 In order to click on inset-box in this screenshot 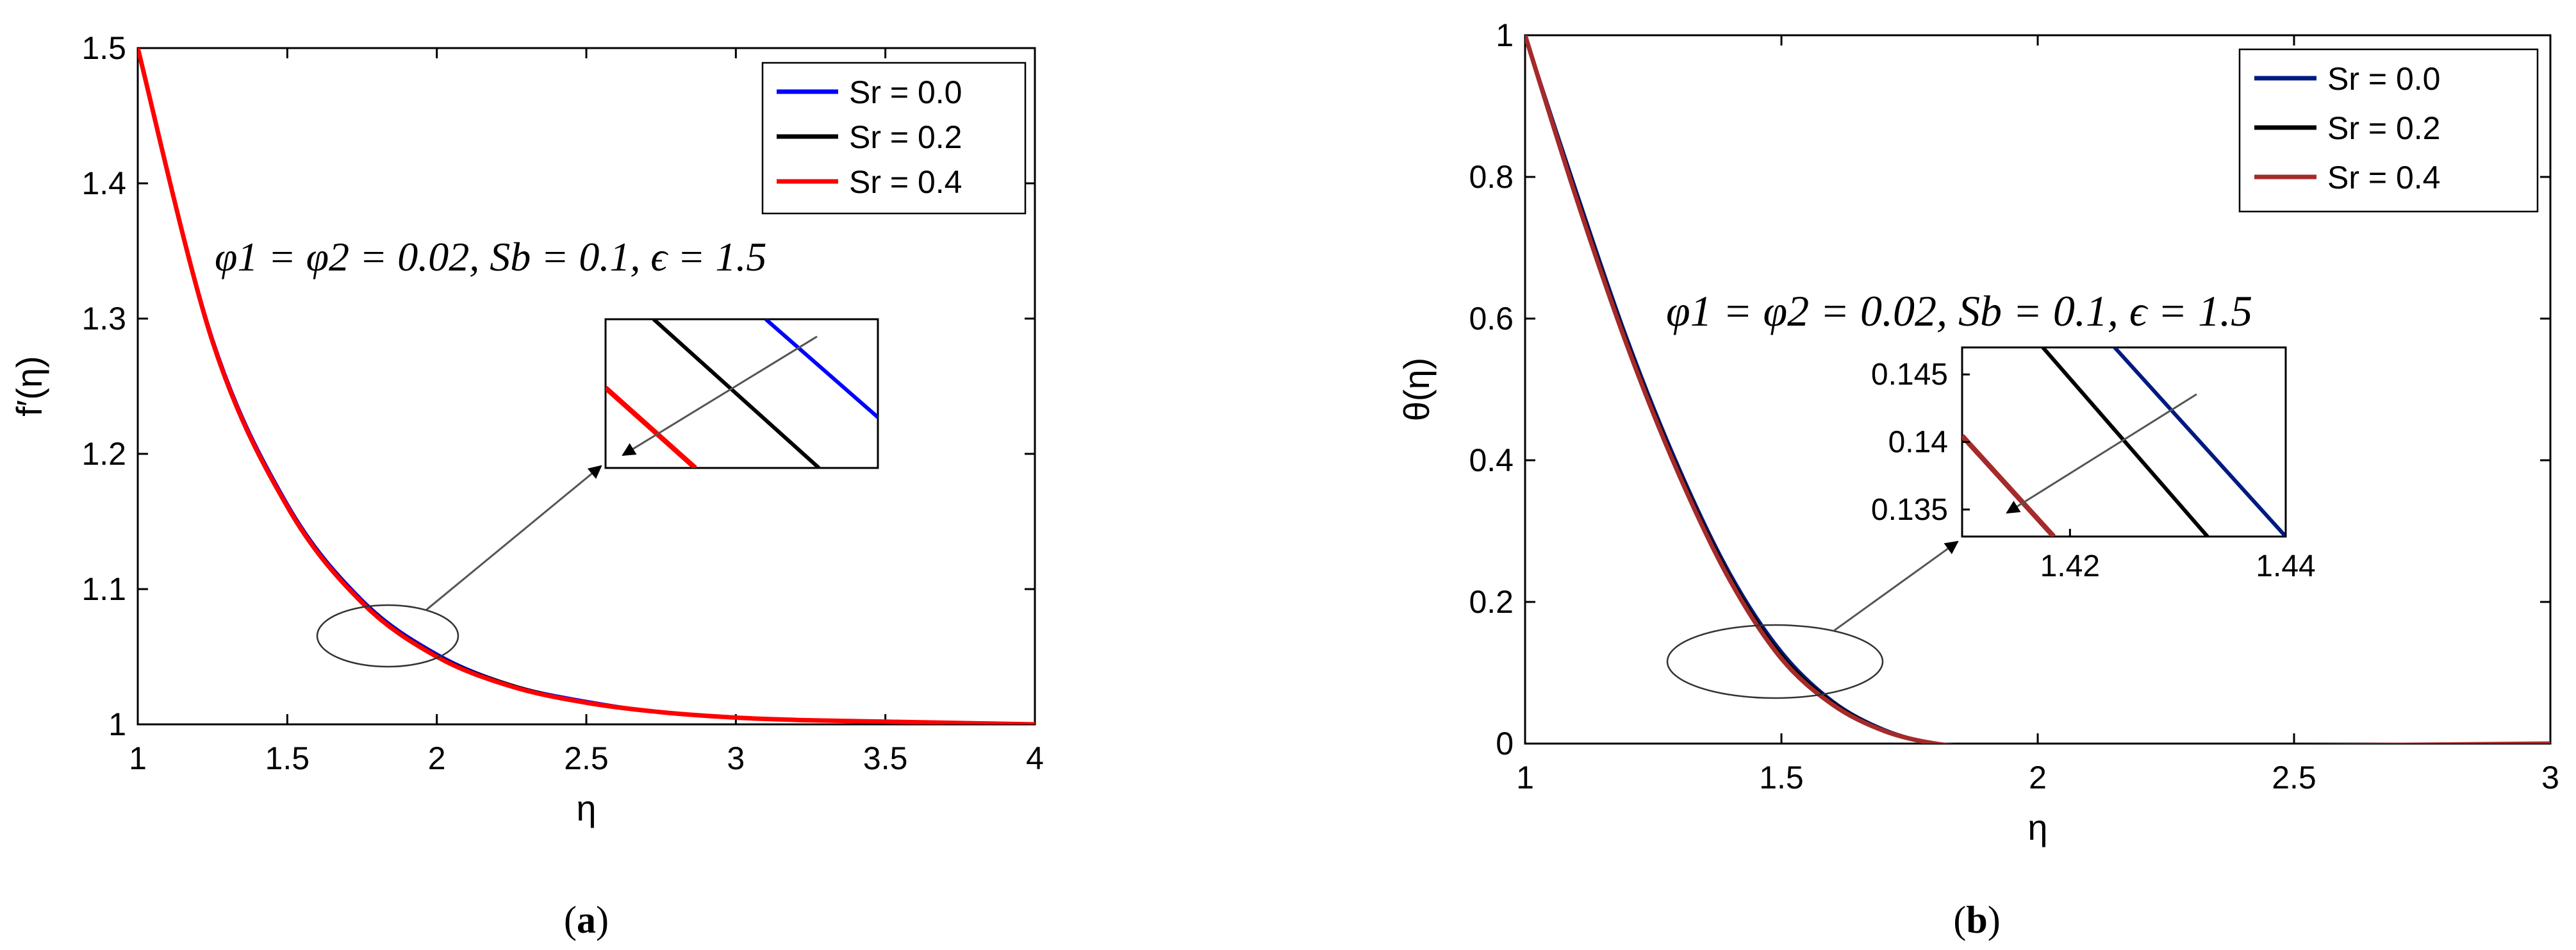, I will do `click(741, 394)`.